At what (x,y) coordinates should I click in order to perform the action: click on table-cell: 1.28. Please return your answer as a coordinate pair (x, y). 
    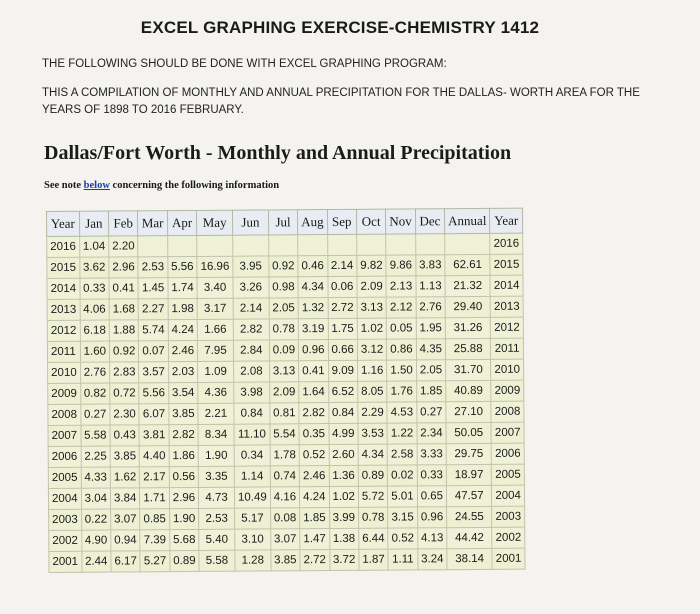
    Looking at the image, I should click on (252, 560).